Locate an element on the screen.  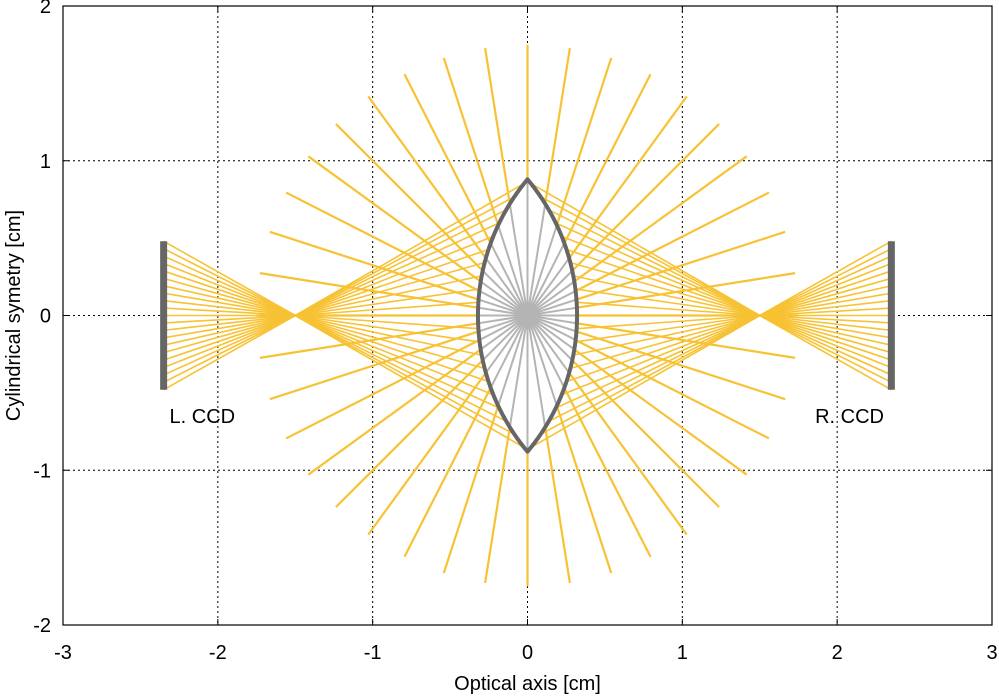
x-tick-label: -1 is located at coordinates (373, 653).